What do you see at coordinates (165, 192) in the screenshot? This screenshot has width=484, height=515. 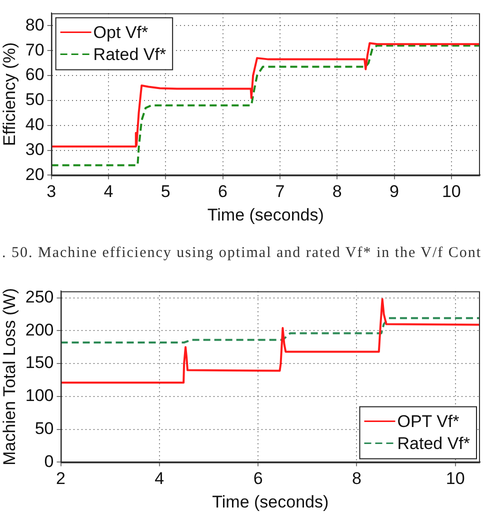 I see `x-tick-label: 5` at bounding box center [165, 192].